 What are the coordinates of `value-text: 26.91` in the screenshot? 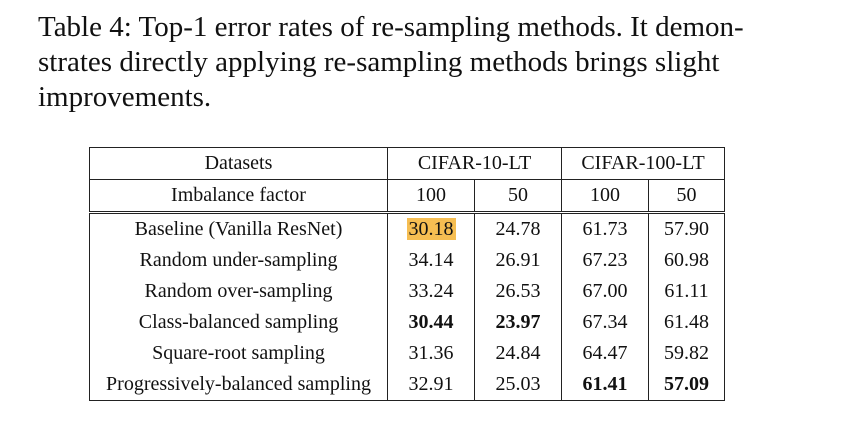 It's located at (518, 260).